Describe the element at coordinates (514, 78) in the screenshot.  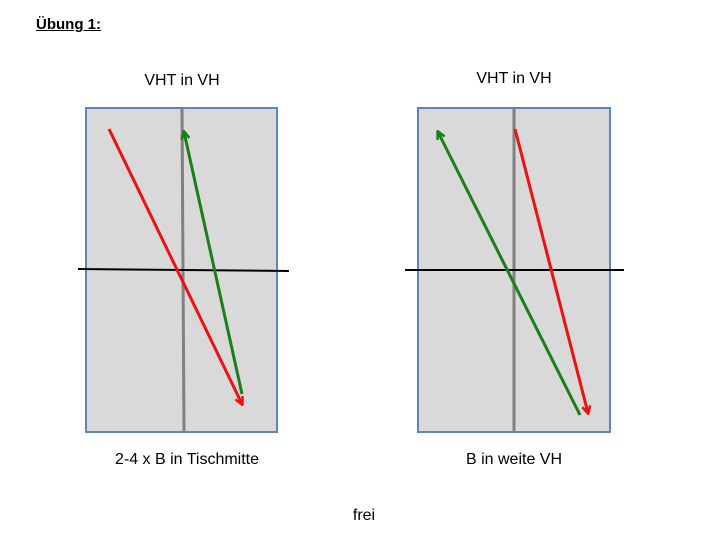
I see `diagram-2-top-label: VHT in VH` at that location.